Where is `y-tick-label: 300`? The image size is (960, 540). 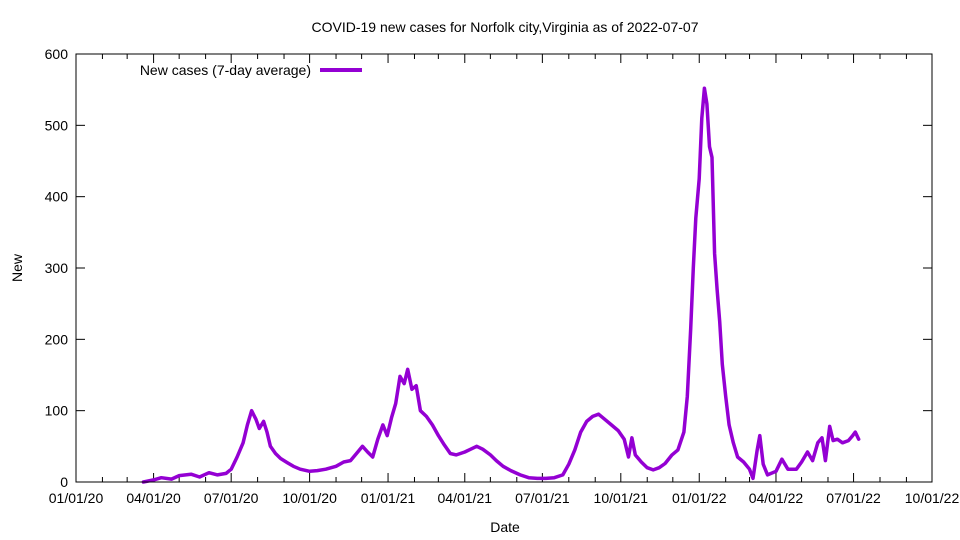 y-tick-label: 300 is located at coordinates (57, 268).